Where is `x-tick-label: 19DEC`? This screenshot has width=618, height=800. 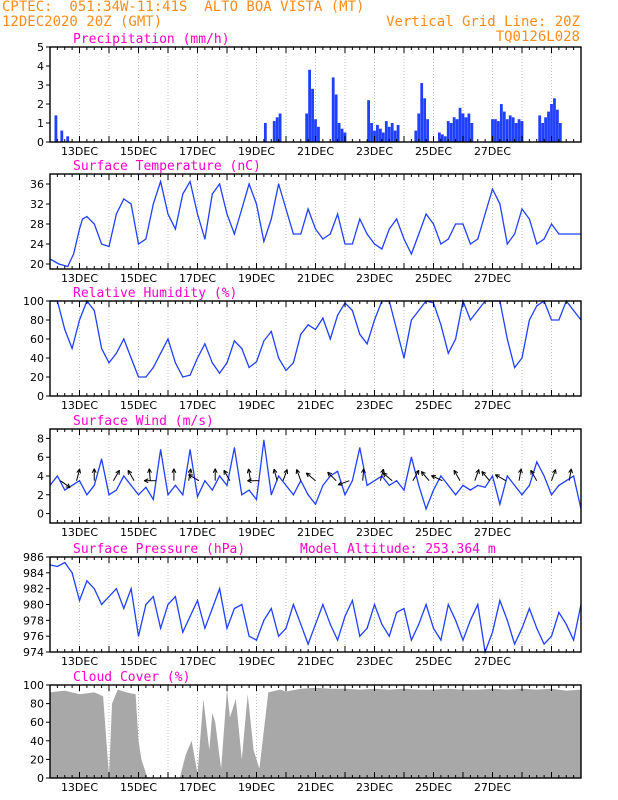
x-tick-label: 19DEC is located at coordinates (256, 661).